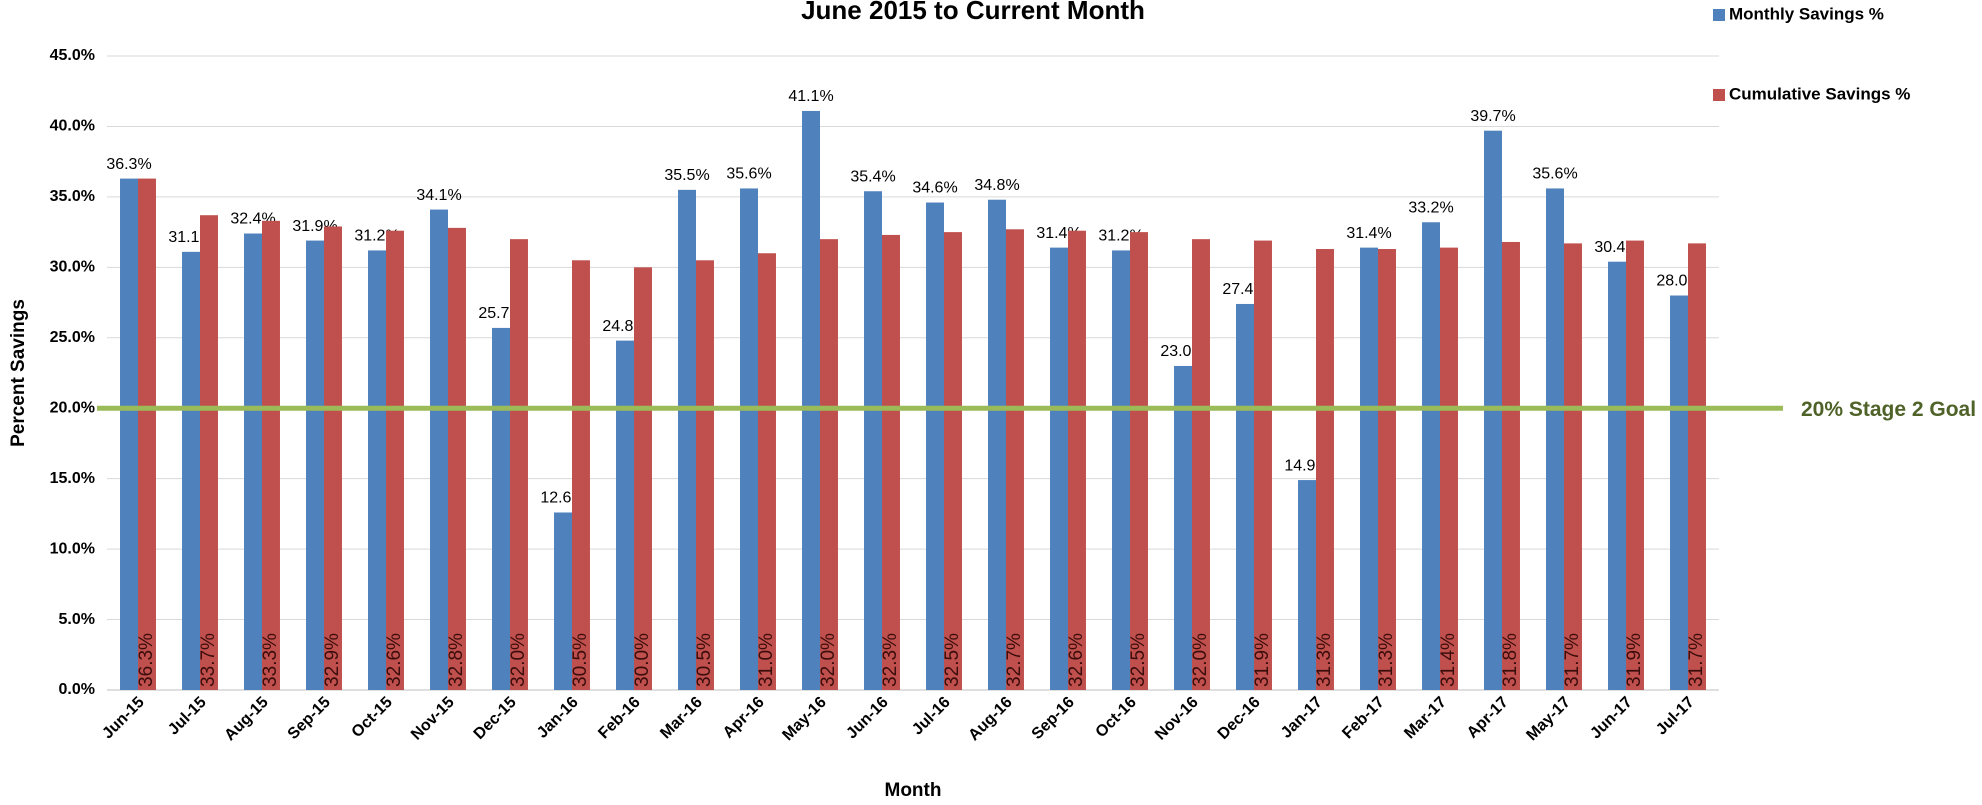  I want to click on data-label: 39.7%, so click(1492, 116).